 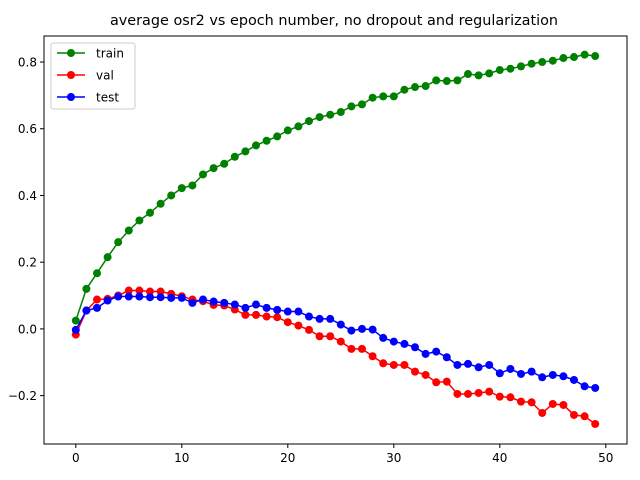 I want to click on legend-item-train: train, so click(x=90, y=54).